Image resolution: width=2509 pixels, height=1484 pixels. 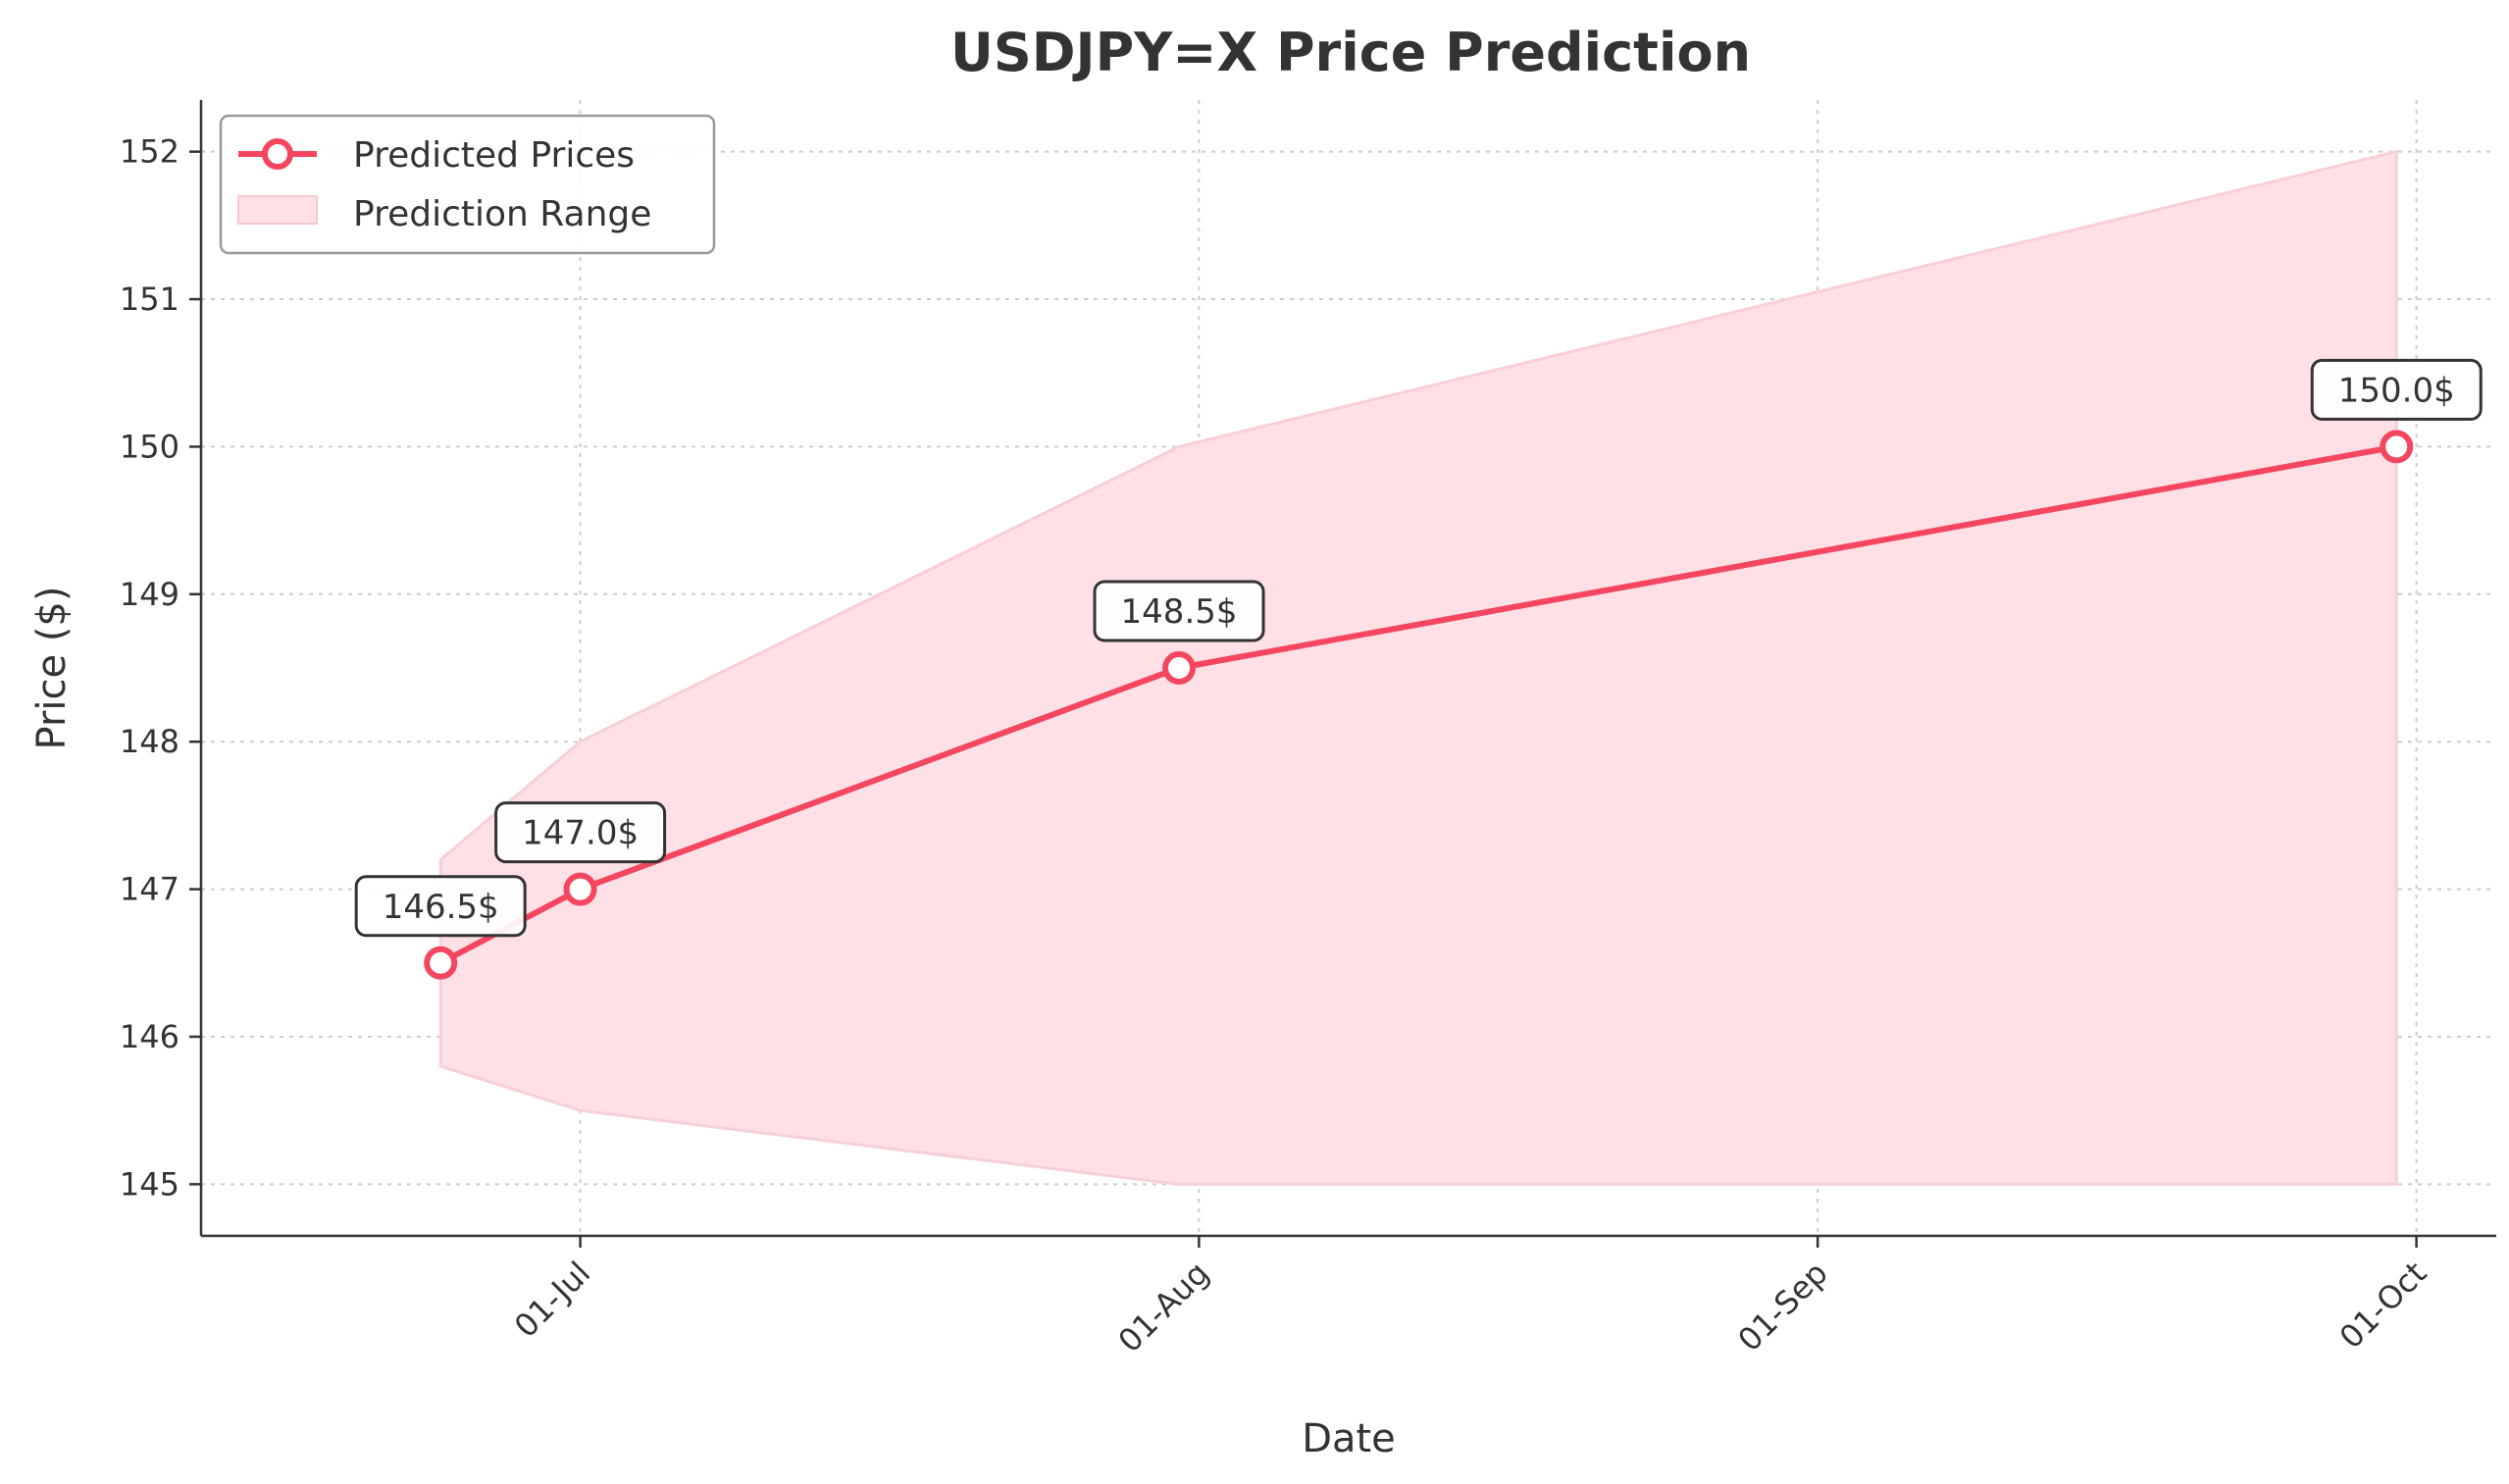 I want to click on y-tick-label: 151, so click(x=149, y=299).